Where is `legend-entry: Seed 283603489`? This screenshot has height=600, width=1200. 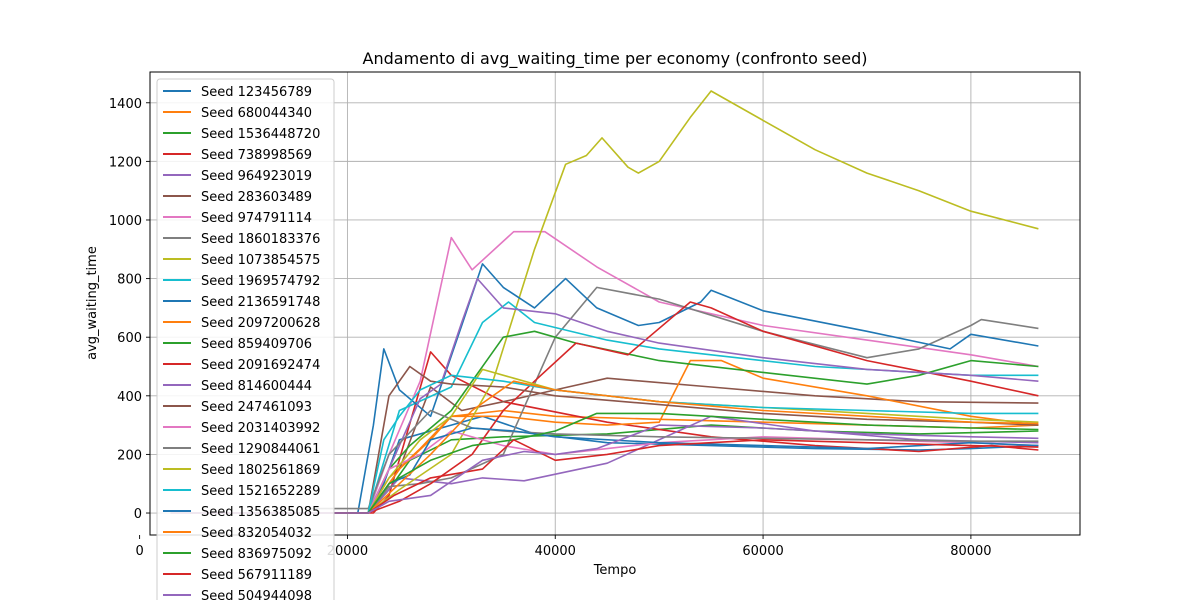 legend-entry: Seed 283603489 is located at coordinates (256, 197).